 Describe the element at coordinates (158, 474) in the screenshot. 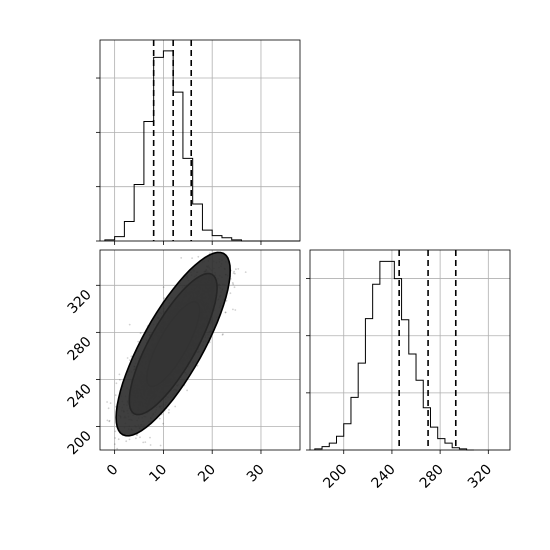

I see `x-tick-label: 10` at that location.